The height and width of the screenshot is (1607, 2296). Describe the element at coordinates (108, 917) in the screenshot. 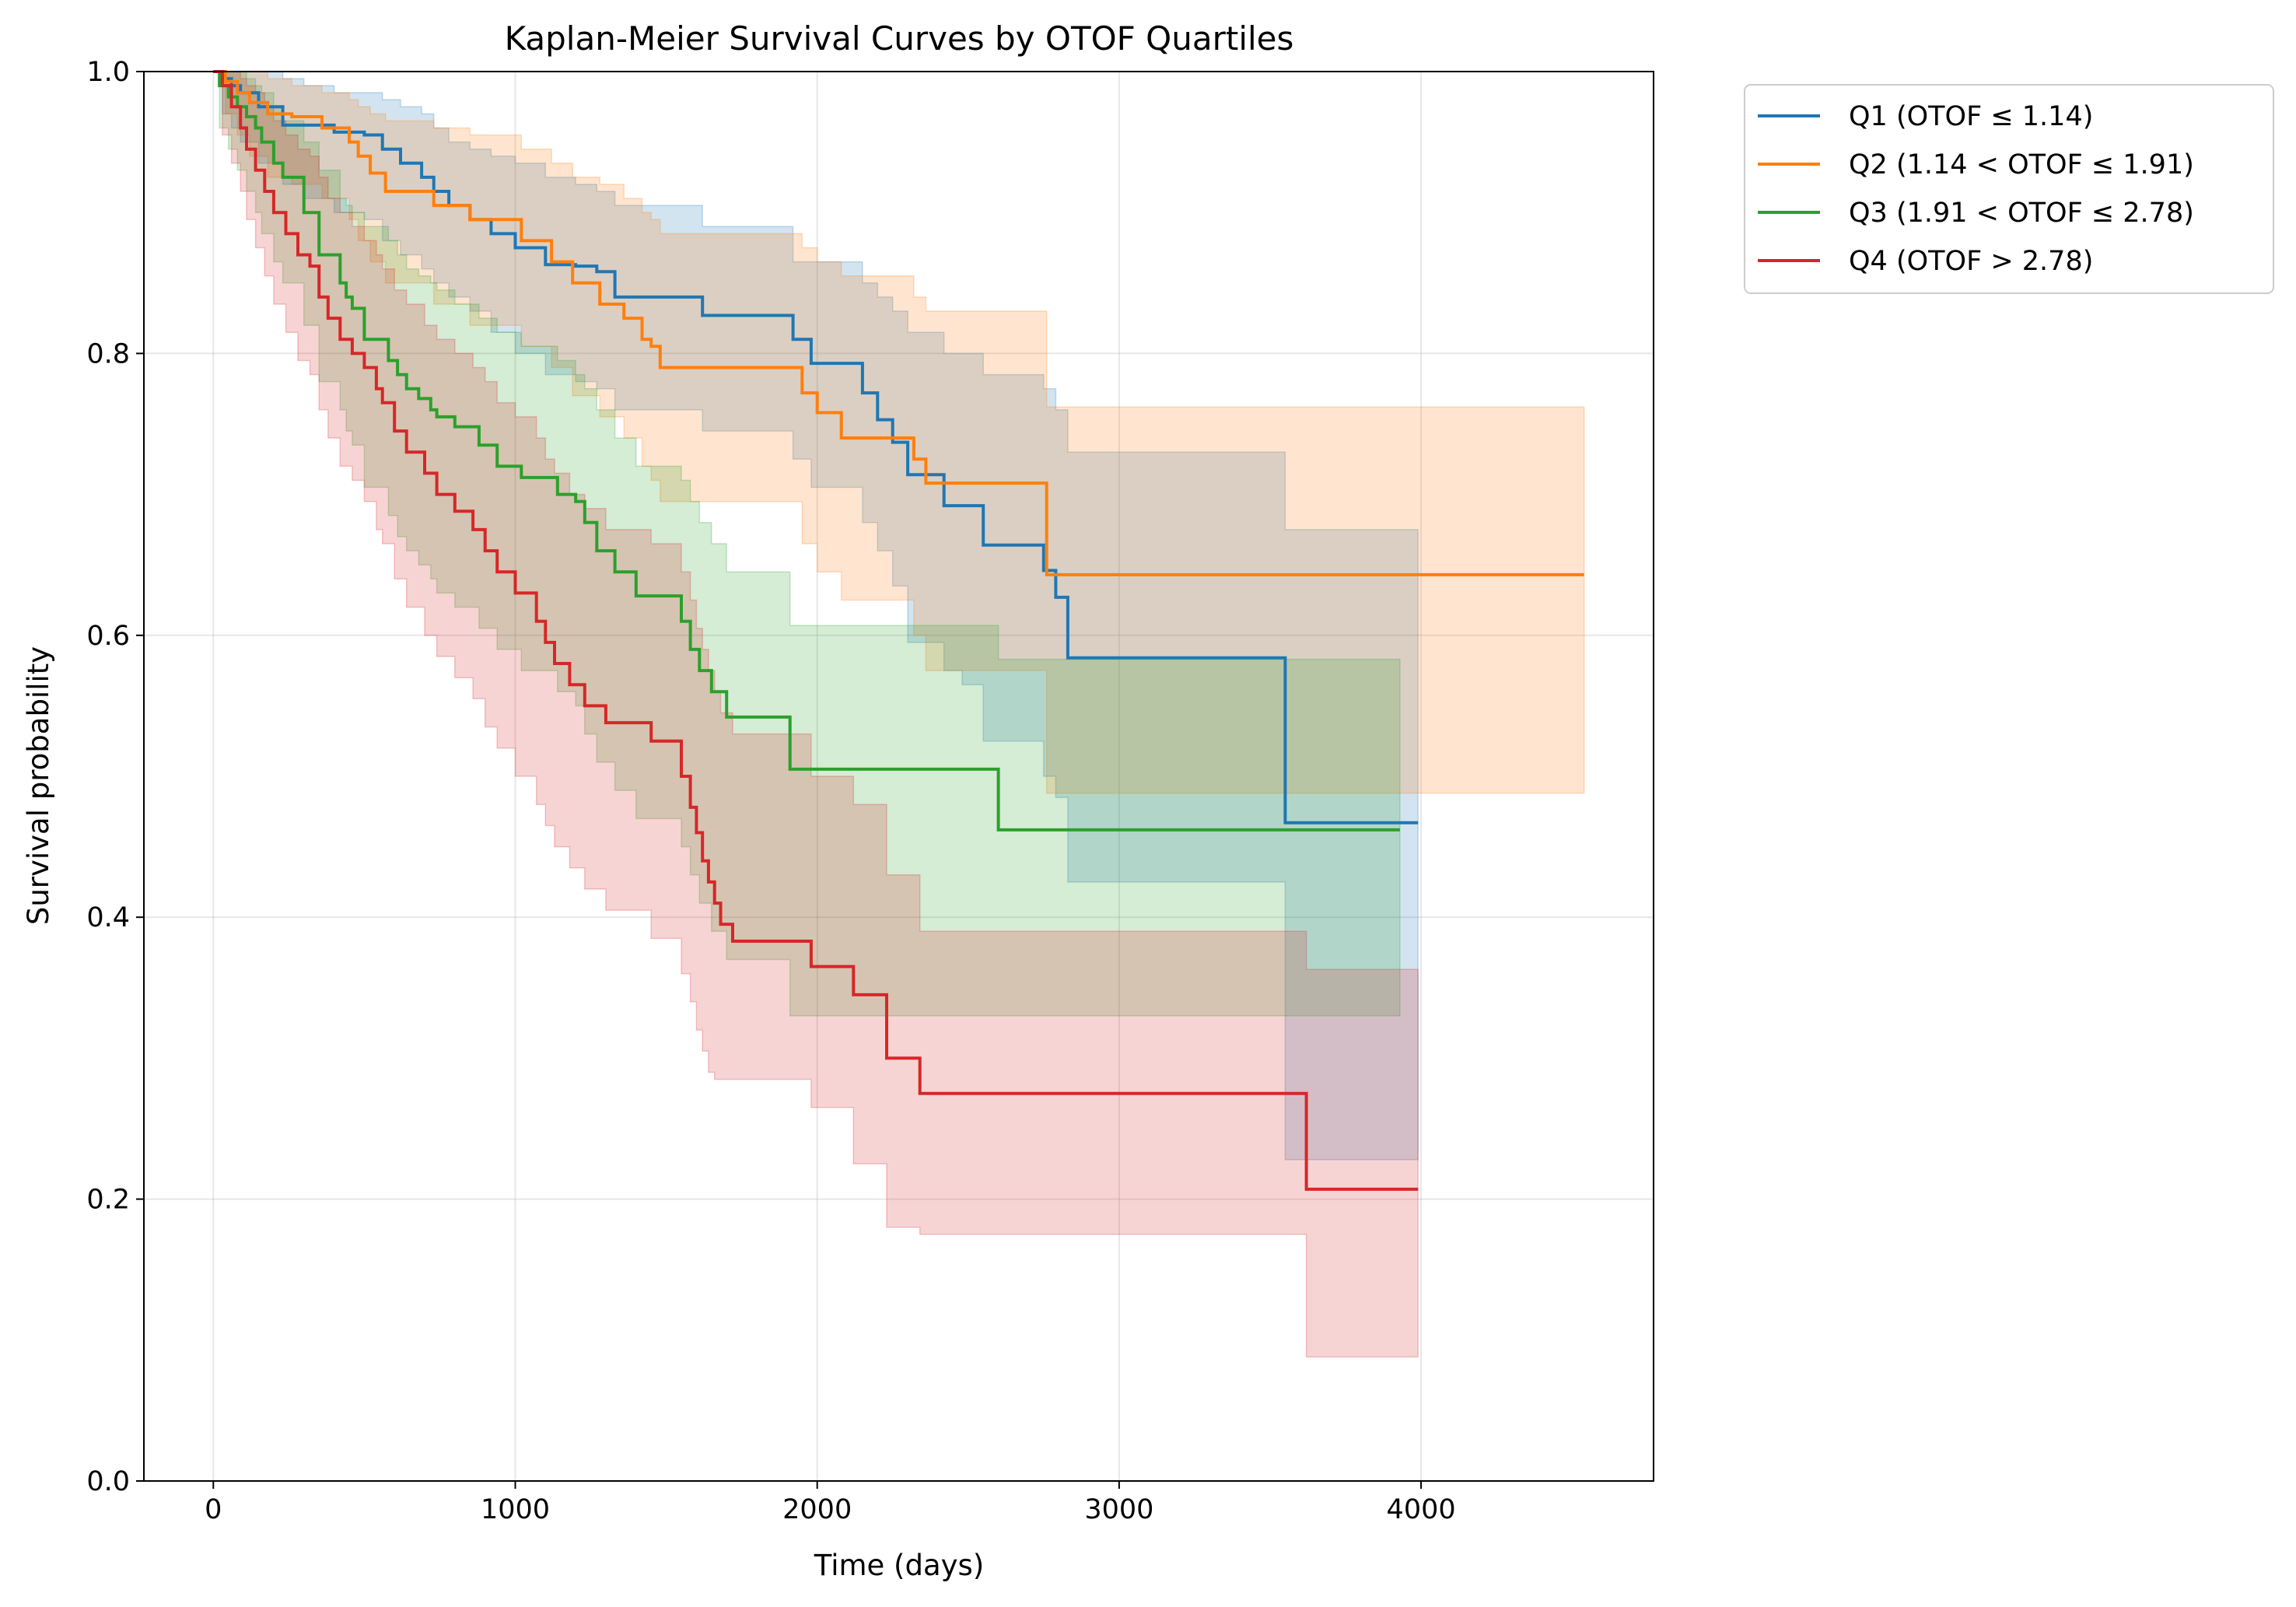

I see `y-tick-label: 0.4` at that location.